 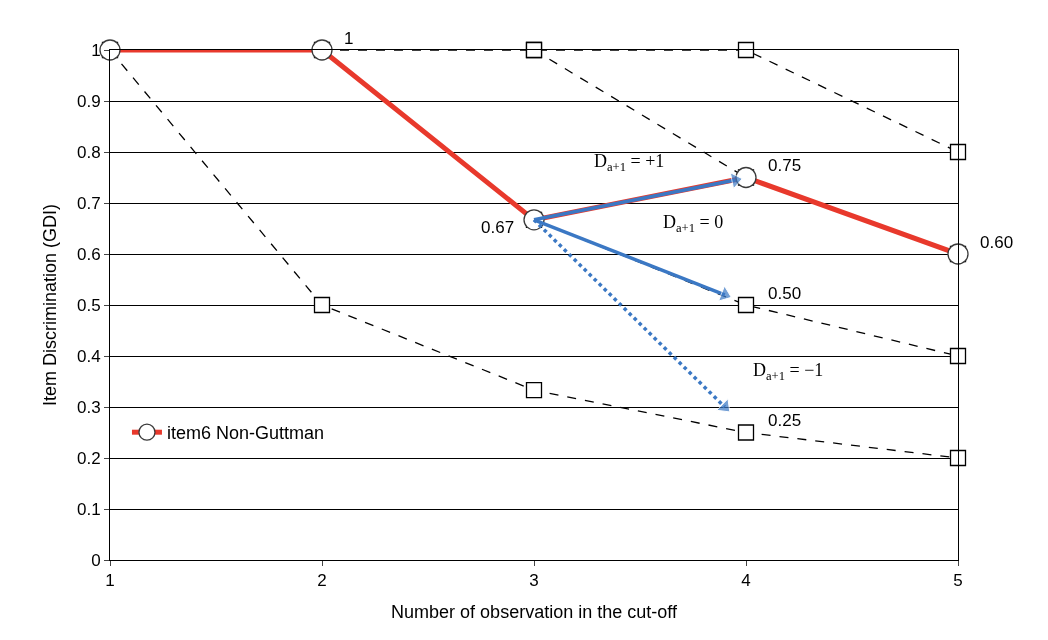 I want to click on annotation: D$_{a+1}$ = 0, so click(x=693, y=223).